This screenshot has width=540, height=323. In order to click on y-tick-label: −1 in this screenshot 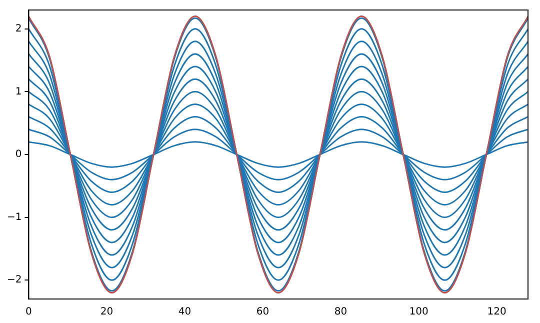, I will do `click(14, 217)`.